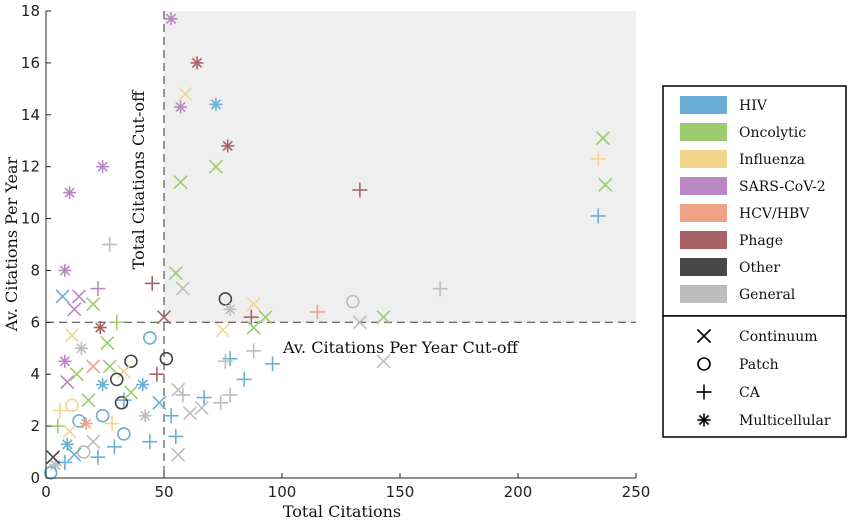 The width and height of the screenshot is (854, 520). I want to click on marker-legend-box, so click(754, 376).